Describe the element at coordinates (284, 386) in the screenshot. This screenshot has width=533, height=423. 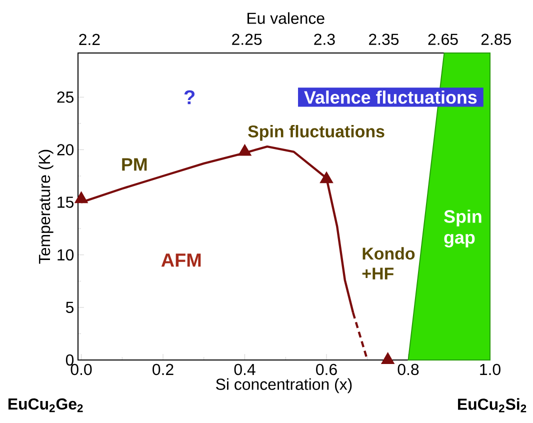
I see `x-axis-title: Si concentration (x)` at that location.